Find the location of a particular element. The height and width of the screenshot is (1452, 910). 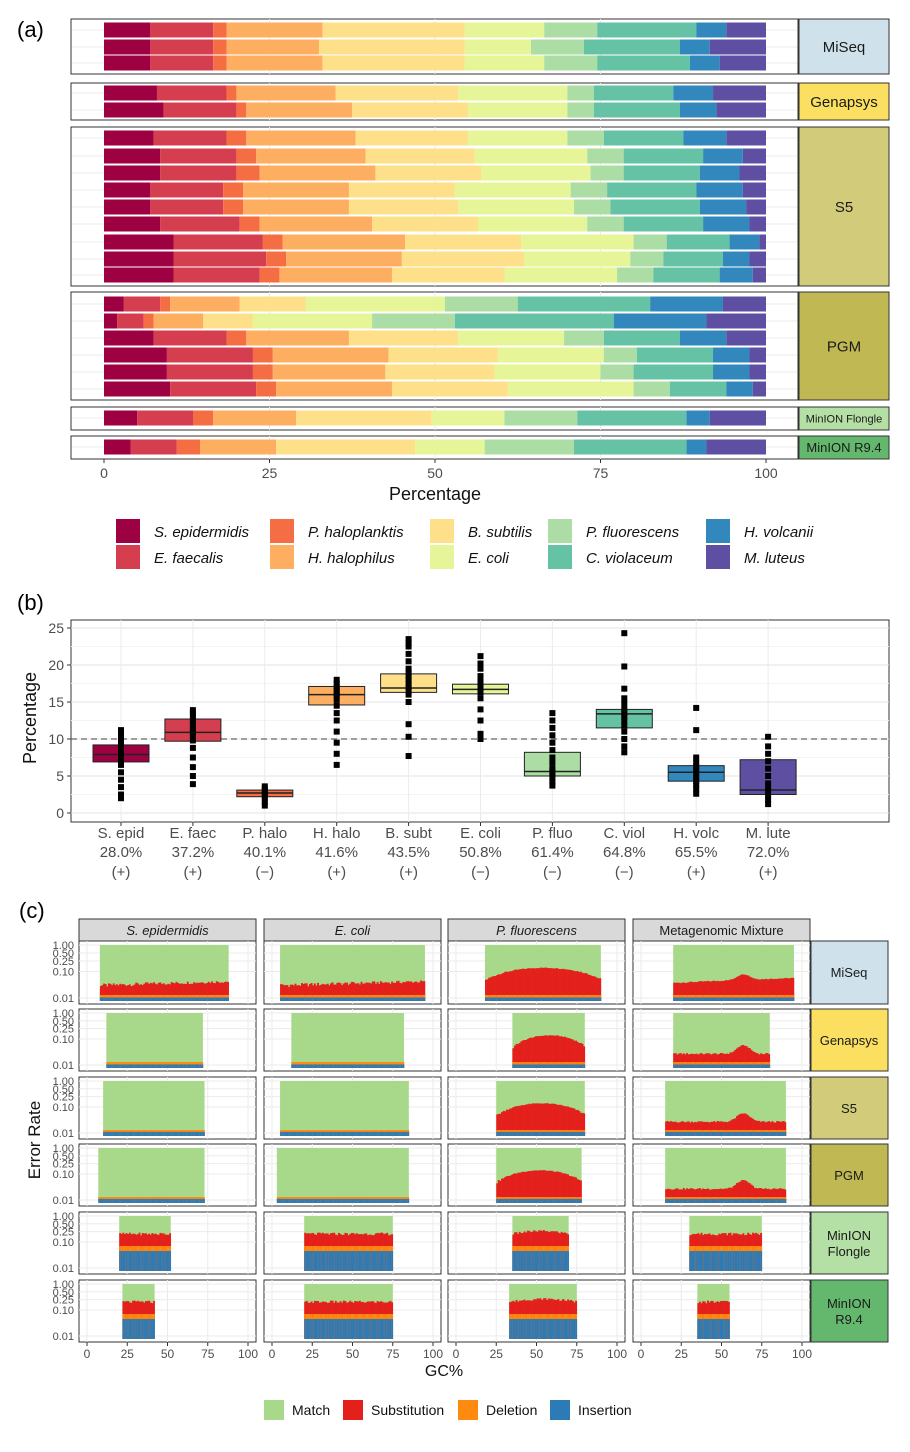

x-category-label: H. halo is located at coordinates (337, 833).